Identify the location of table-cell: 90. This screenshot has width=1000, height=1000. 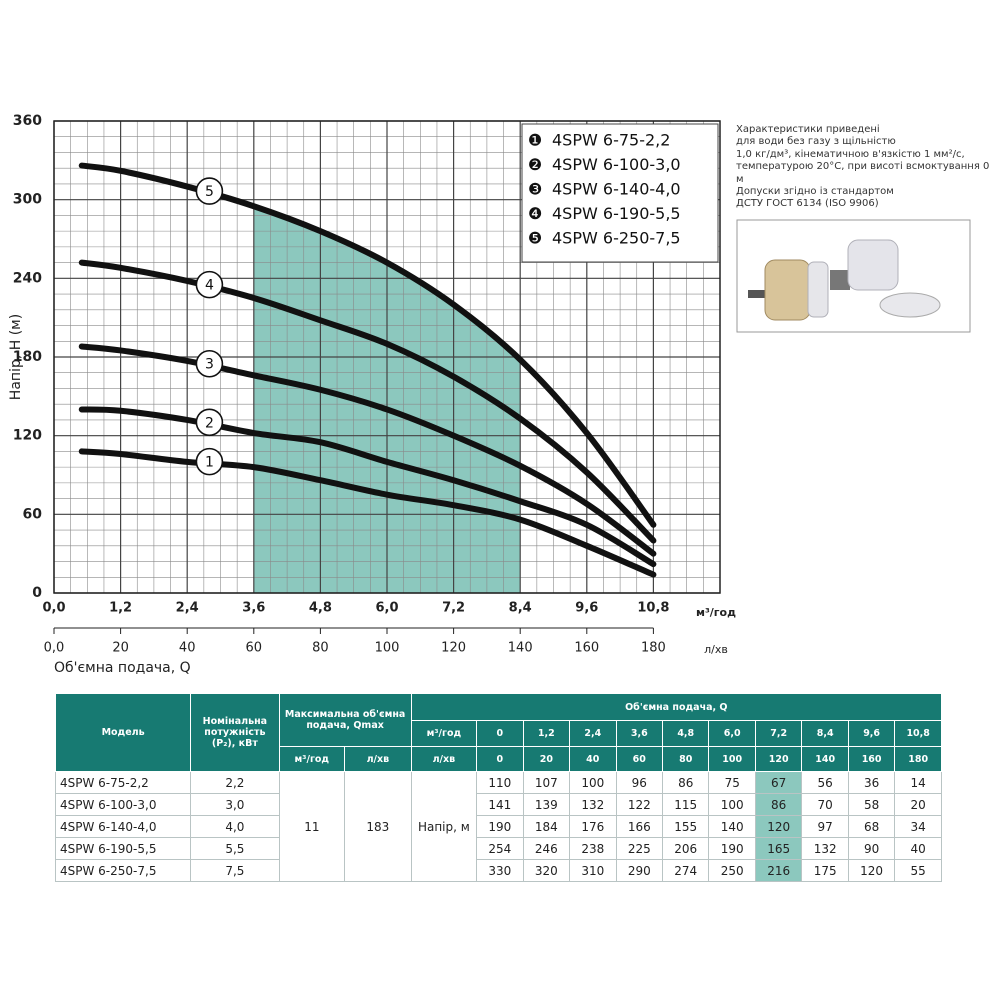
(871, 848).